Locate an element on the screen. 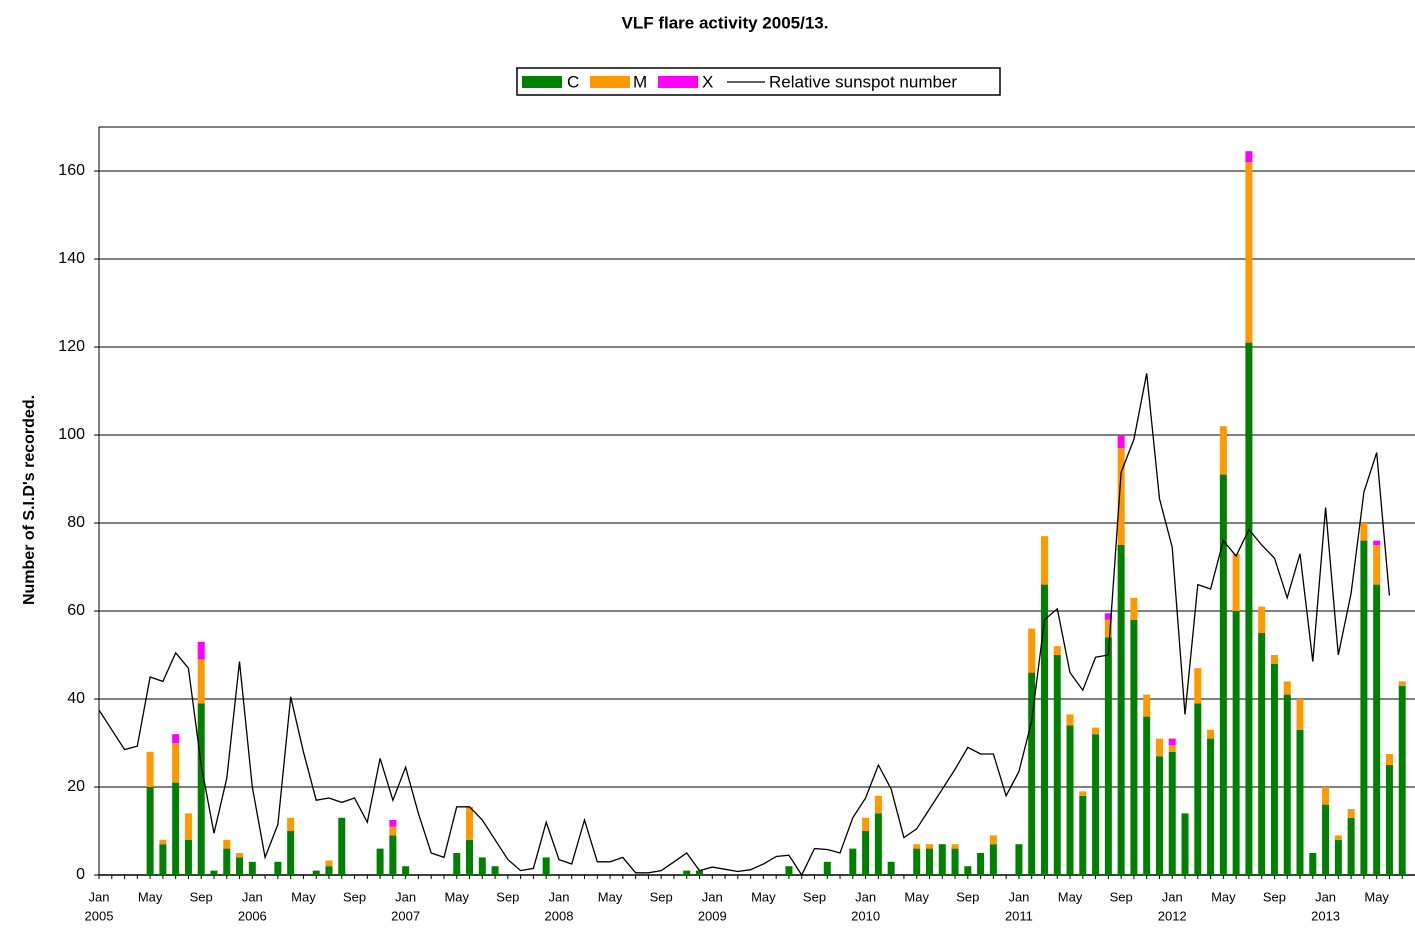 The image size is (1415, 932). legend-label: Relative sunspot number is located at coordinates (863, 81).